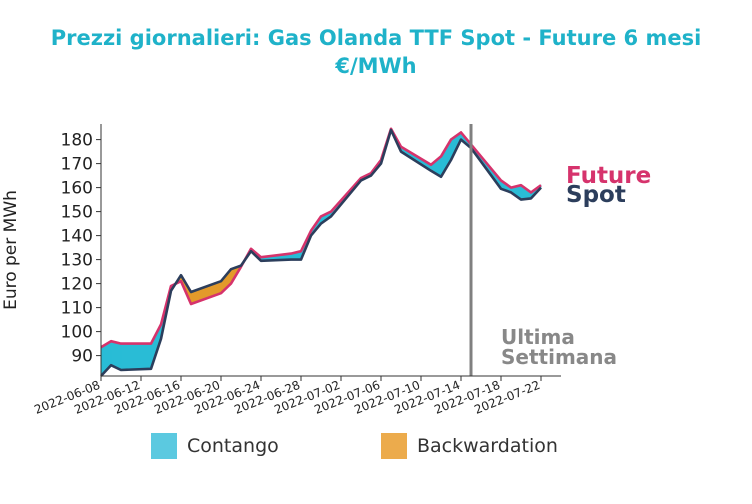  Describe the element at coordinates (11, 250) in the screenshot. I see `y-axis-label: Euro per MWh` at that location.